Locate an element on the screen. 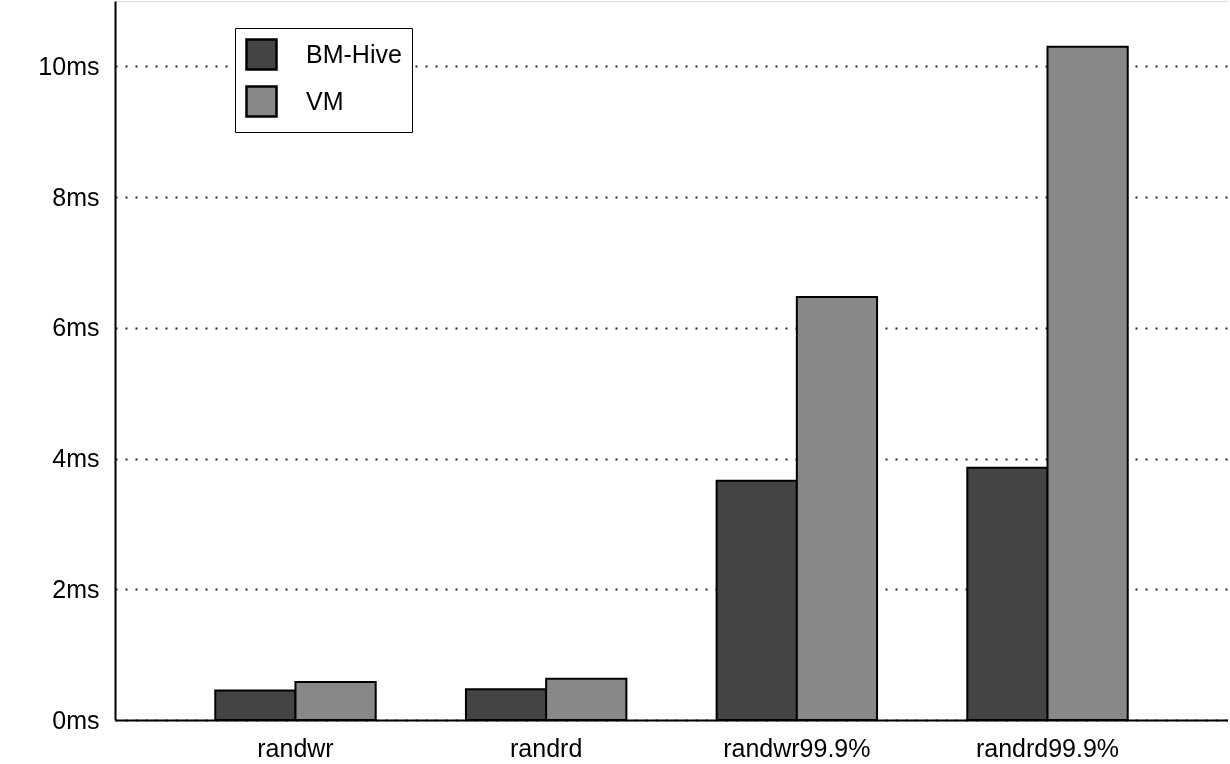 Image resolution: width=1230 pixels, height=764 pixels. legend-label: BM-Hive is located at coordinates (354, 53).